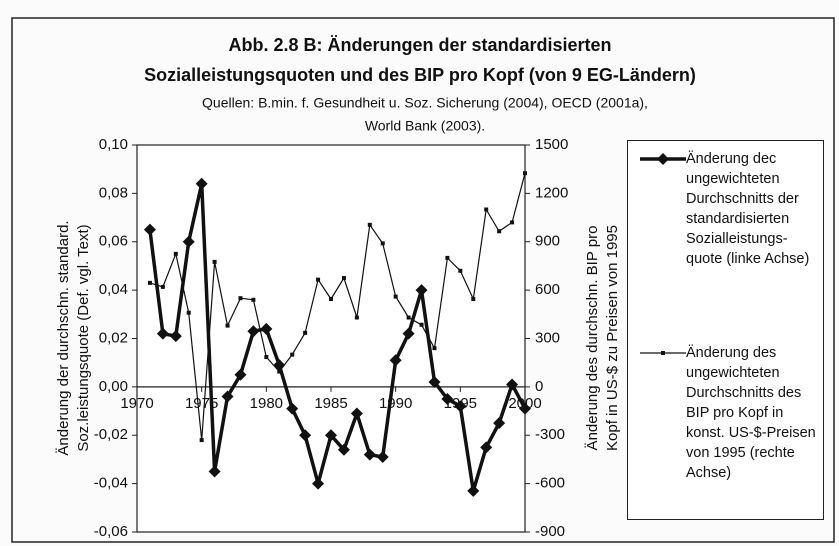  What do you see at coordinates (113, 241) in the screenshot?
I see `y-tick-label: 0,06` at bounding box center [113, 241].